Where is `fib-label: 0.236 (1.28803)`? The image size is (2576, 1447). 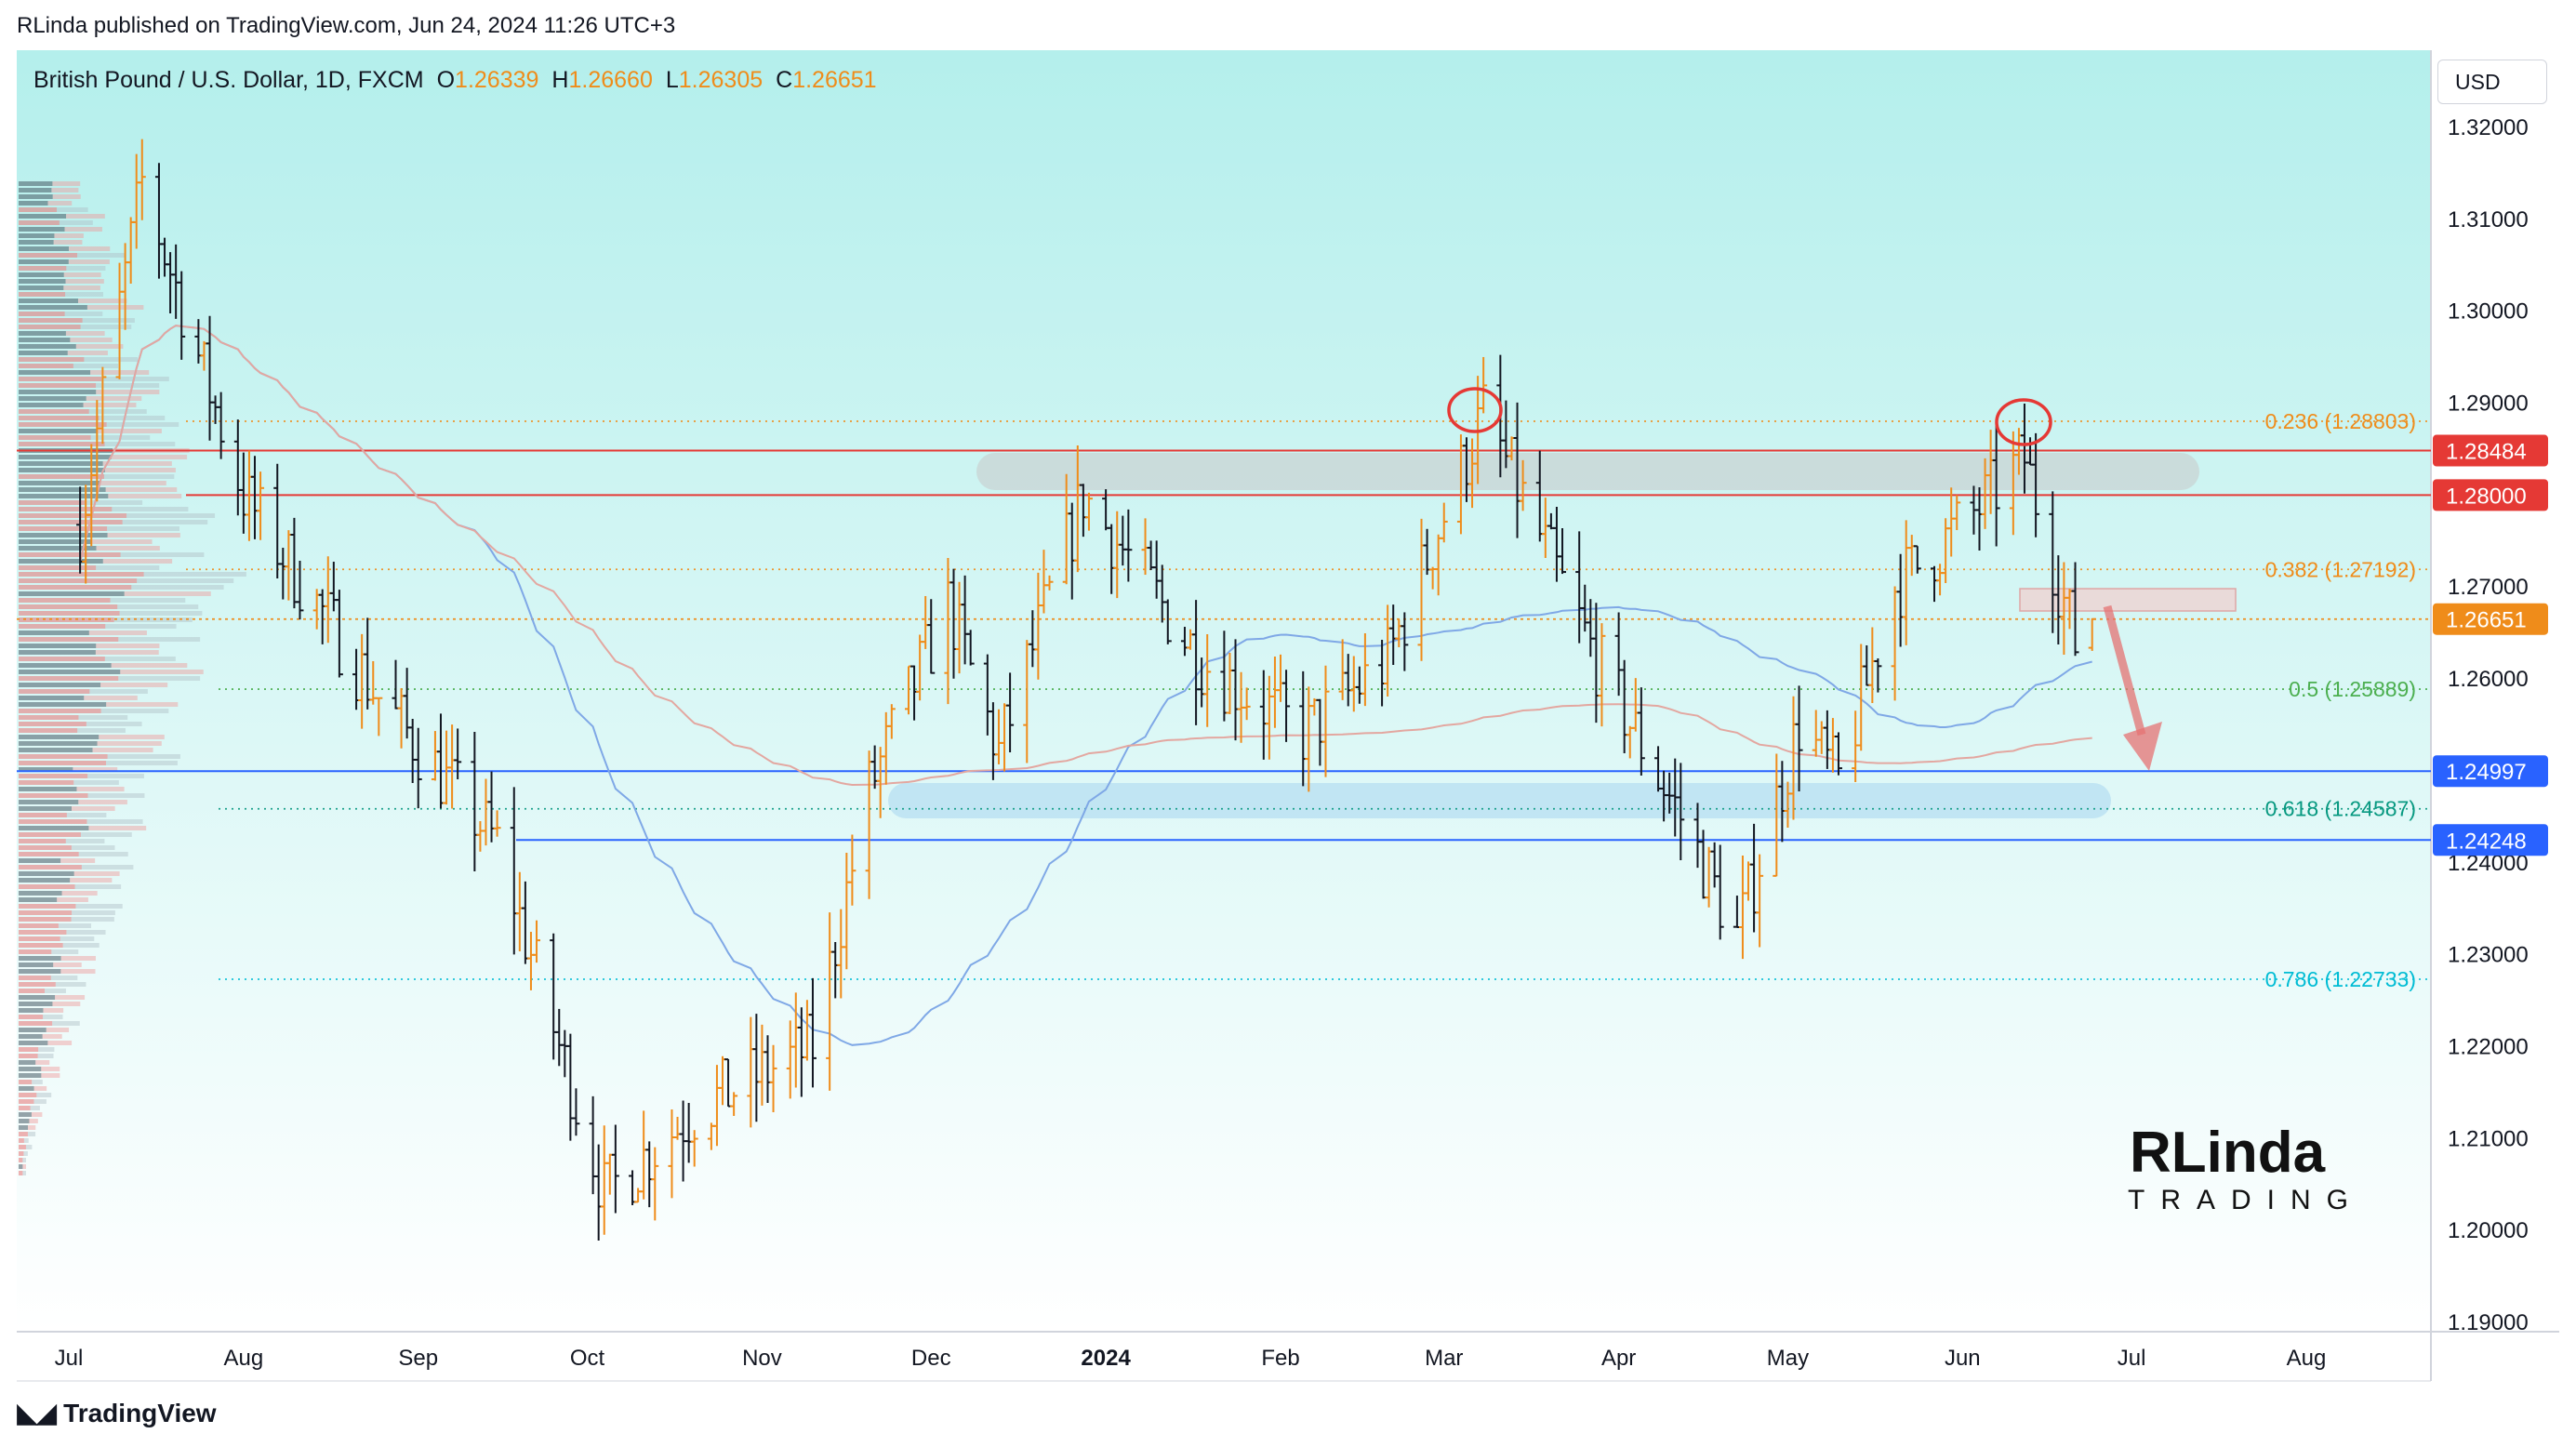
fib-label: 0.236 (1.28803) is located at coordinates (2340, 421).